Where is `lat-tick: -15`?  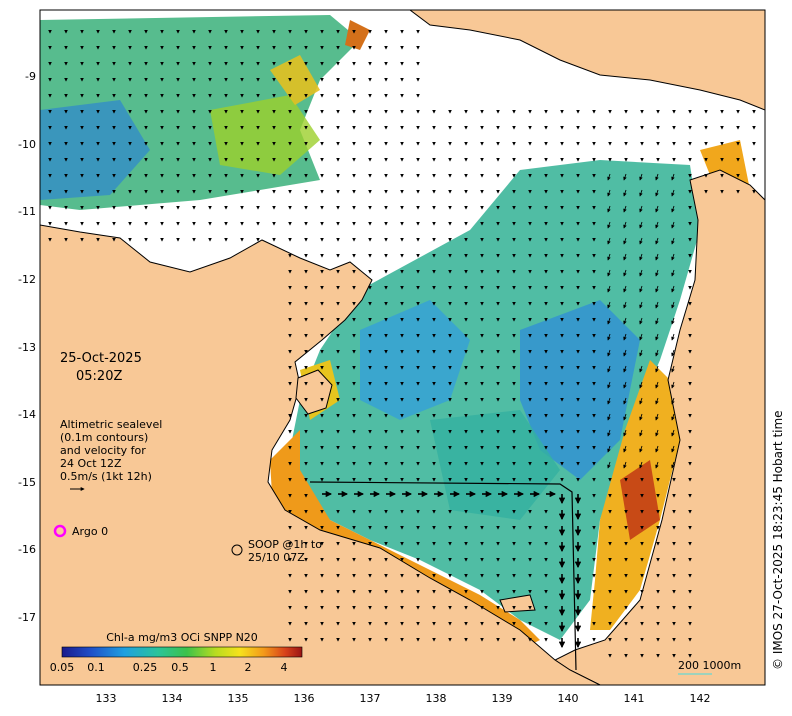
lat-tick: -15 is located at coordinates (27, 482).